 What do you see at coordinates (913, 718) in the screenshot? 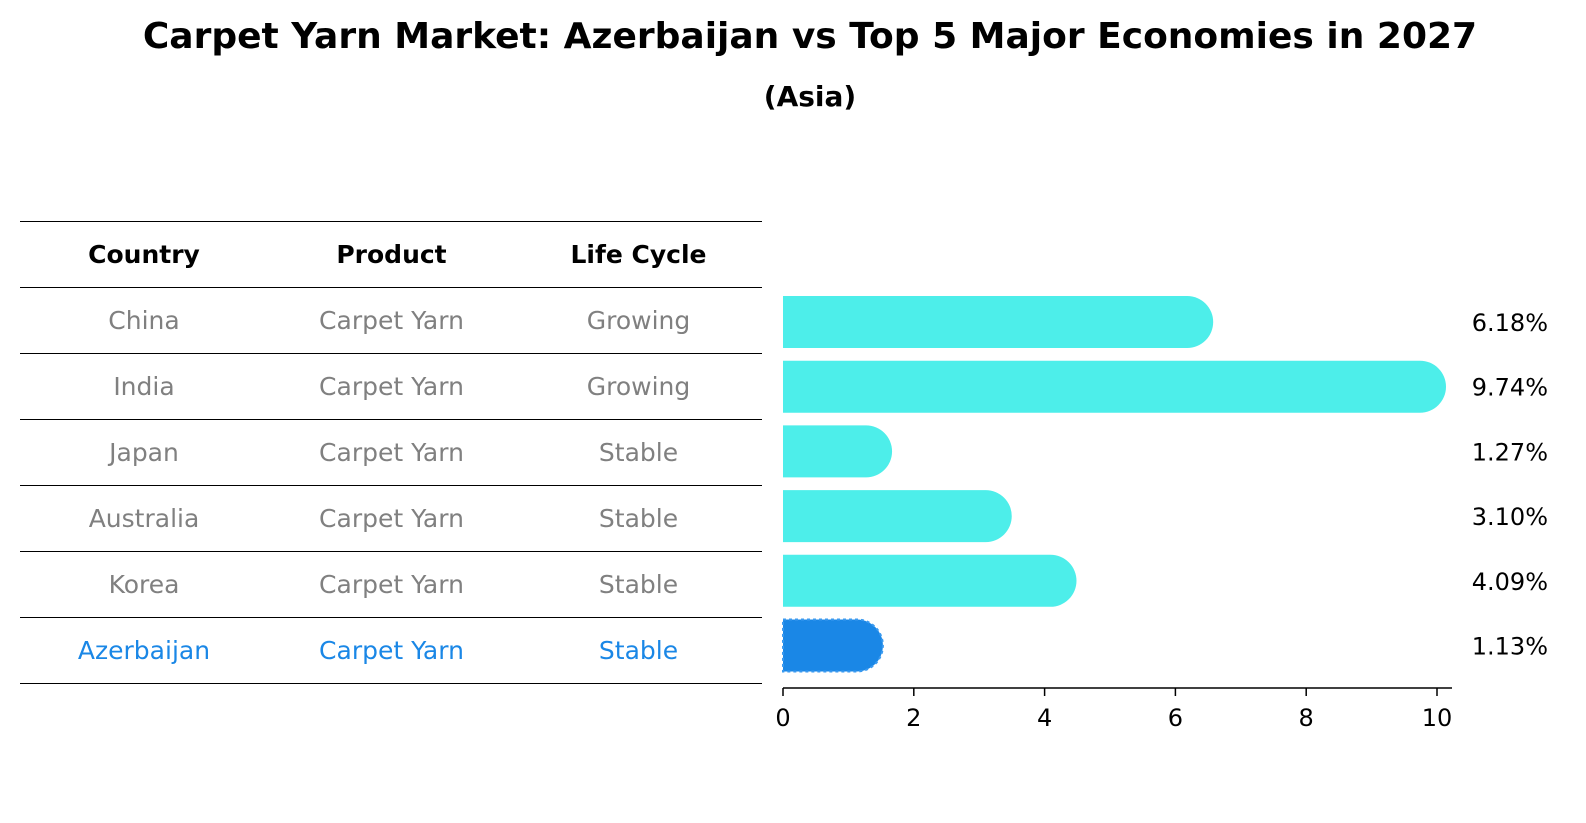
I see `x-tick-label: 2` at bounding box center [913, 718].